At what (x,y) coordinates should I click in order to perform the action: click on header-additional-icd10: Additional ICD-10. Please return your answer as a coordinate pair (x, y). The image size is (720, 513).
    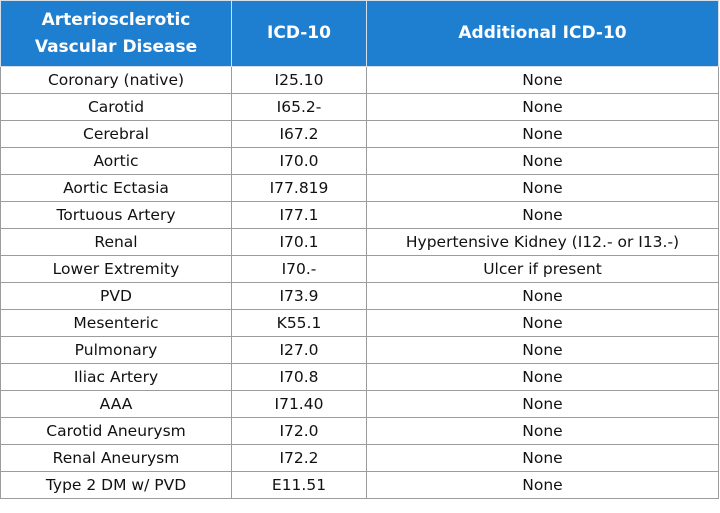
    Looking at the image, I should click on (542, 33).